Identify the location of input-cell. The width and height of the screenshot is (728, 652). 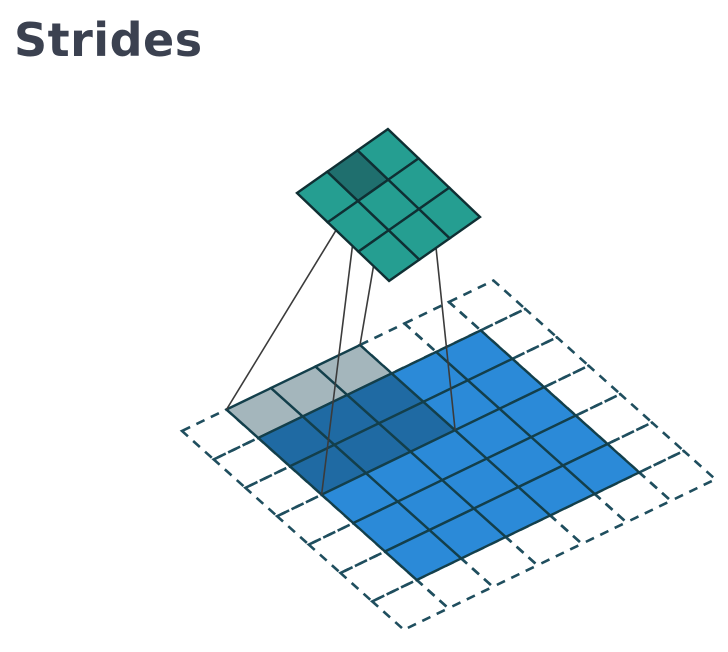
(601, 469).